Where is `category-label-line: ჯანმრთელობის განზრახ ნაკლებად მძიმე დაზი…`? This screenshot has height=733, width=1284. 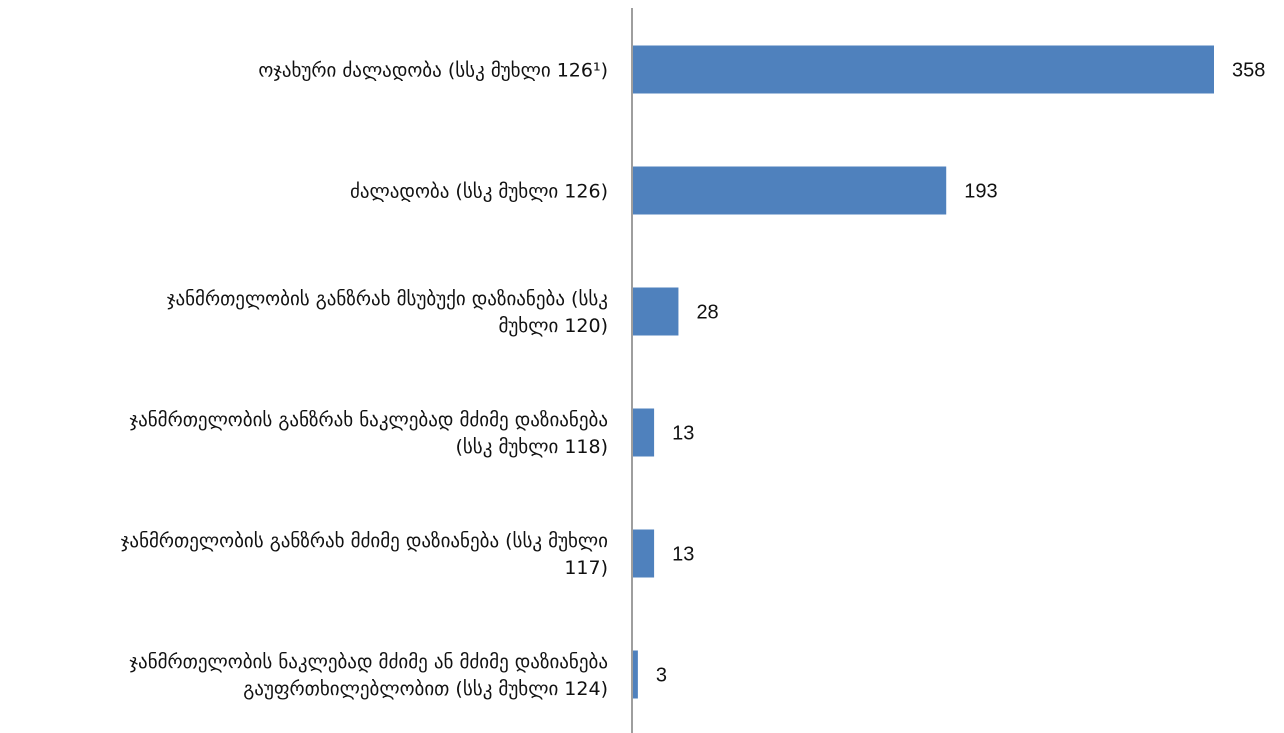
category-label-line: ჯანმრთელობის განზრახ ნაკლებად მძიმე დაზი… is located at coordinates (368, 420).